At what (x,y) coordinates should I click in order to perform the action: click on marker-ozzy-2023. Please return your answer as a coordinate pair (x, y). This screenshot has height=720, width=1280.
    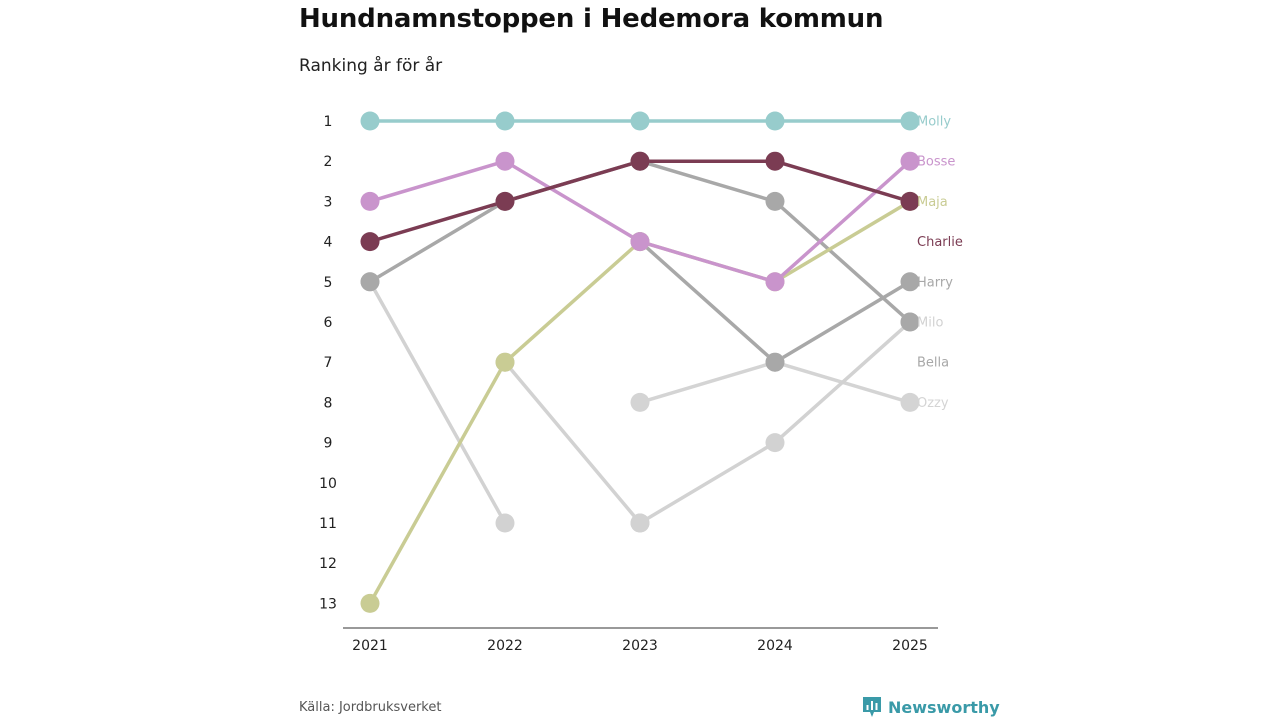
    Looking at the image, I should click on (640, 402).